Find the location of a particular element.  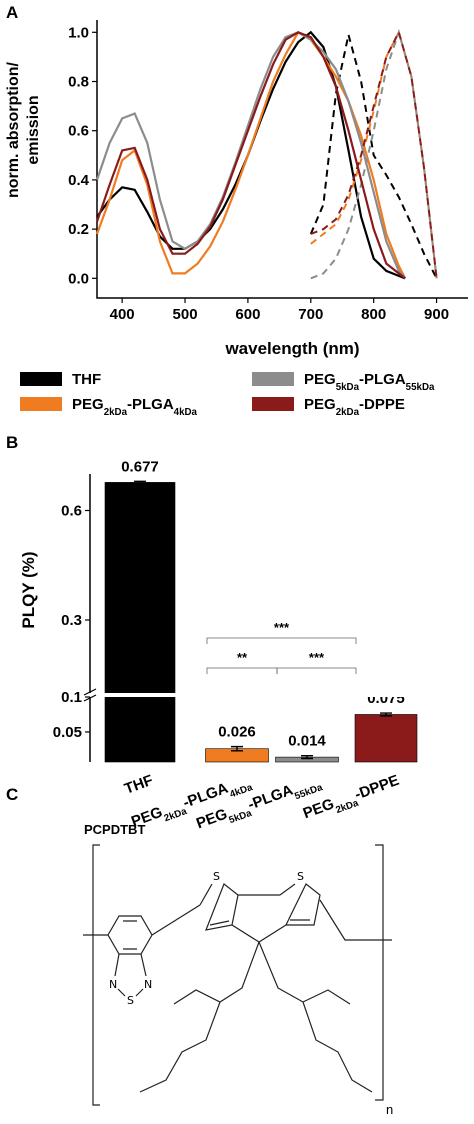

axis-break-mark is located at coordinates (90, 695).